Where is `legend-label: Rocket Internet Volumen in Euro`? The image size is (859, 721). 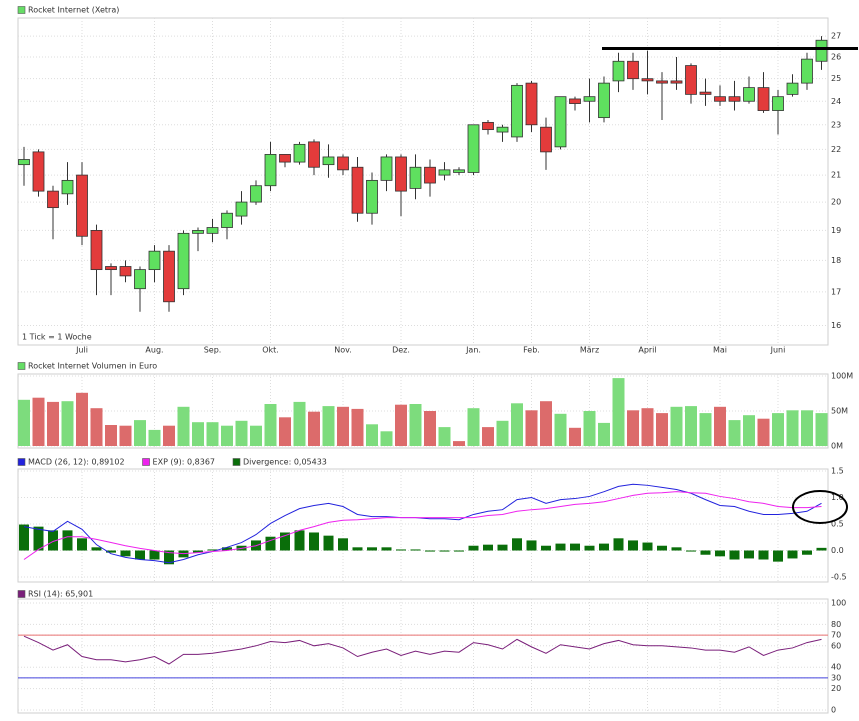
legend-label: Rocket Internet Volumen in Euro is located at coordinates (92, 366).